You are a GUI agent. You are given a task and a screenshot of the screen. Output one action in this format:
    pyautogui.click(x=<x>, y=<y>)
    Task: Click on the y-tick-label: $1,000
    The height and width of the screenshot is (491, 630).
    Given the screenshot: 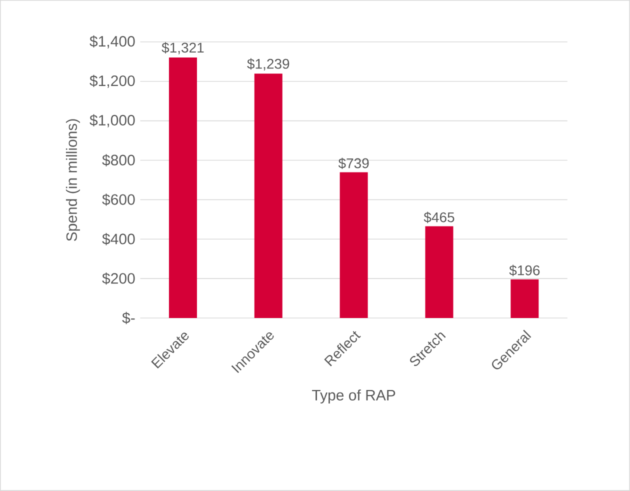 What is the action you would take?
    pyautogui.click(x=112, y=121)
    